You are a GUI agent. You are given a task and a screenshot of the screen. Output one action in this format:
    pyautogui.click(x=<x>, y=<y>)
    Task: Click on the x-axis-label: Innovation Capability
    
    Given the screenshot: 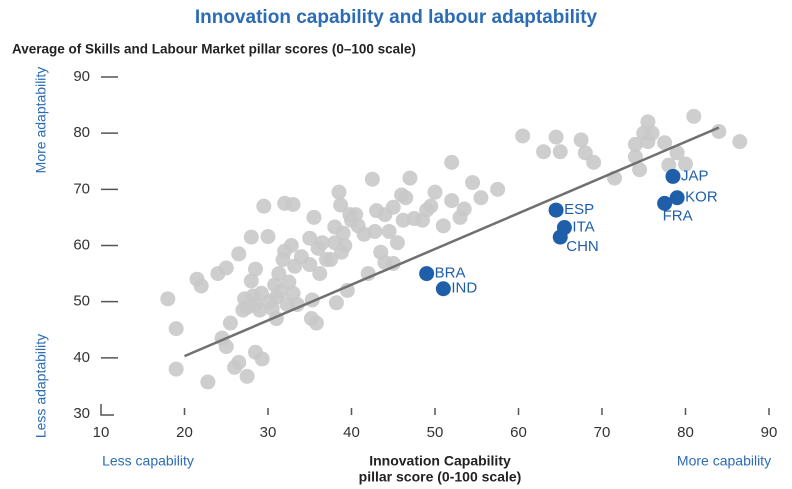 What is the action you would take?
    pyautogui.click(x=440, y=461)
    